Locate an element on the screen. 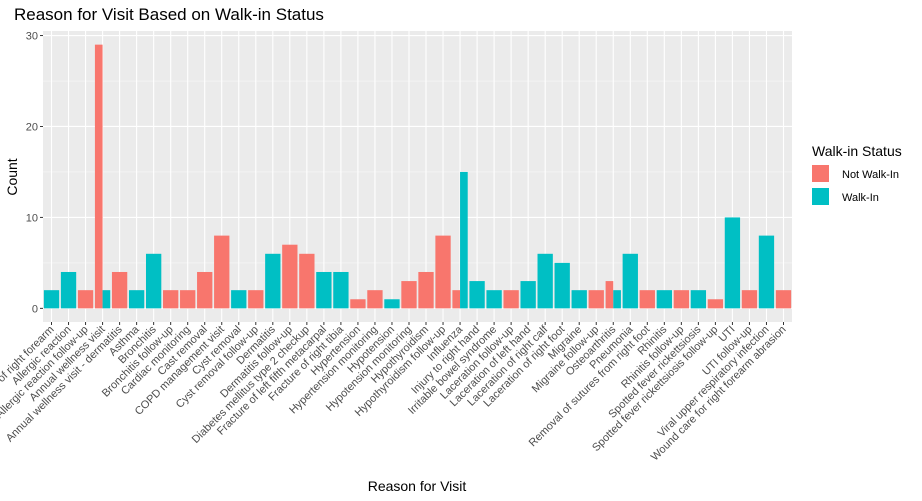 This screenshot has height=501, width=922. legend-label: Walk-In is located at coordinates (860, 198).